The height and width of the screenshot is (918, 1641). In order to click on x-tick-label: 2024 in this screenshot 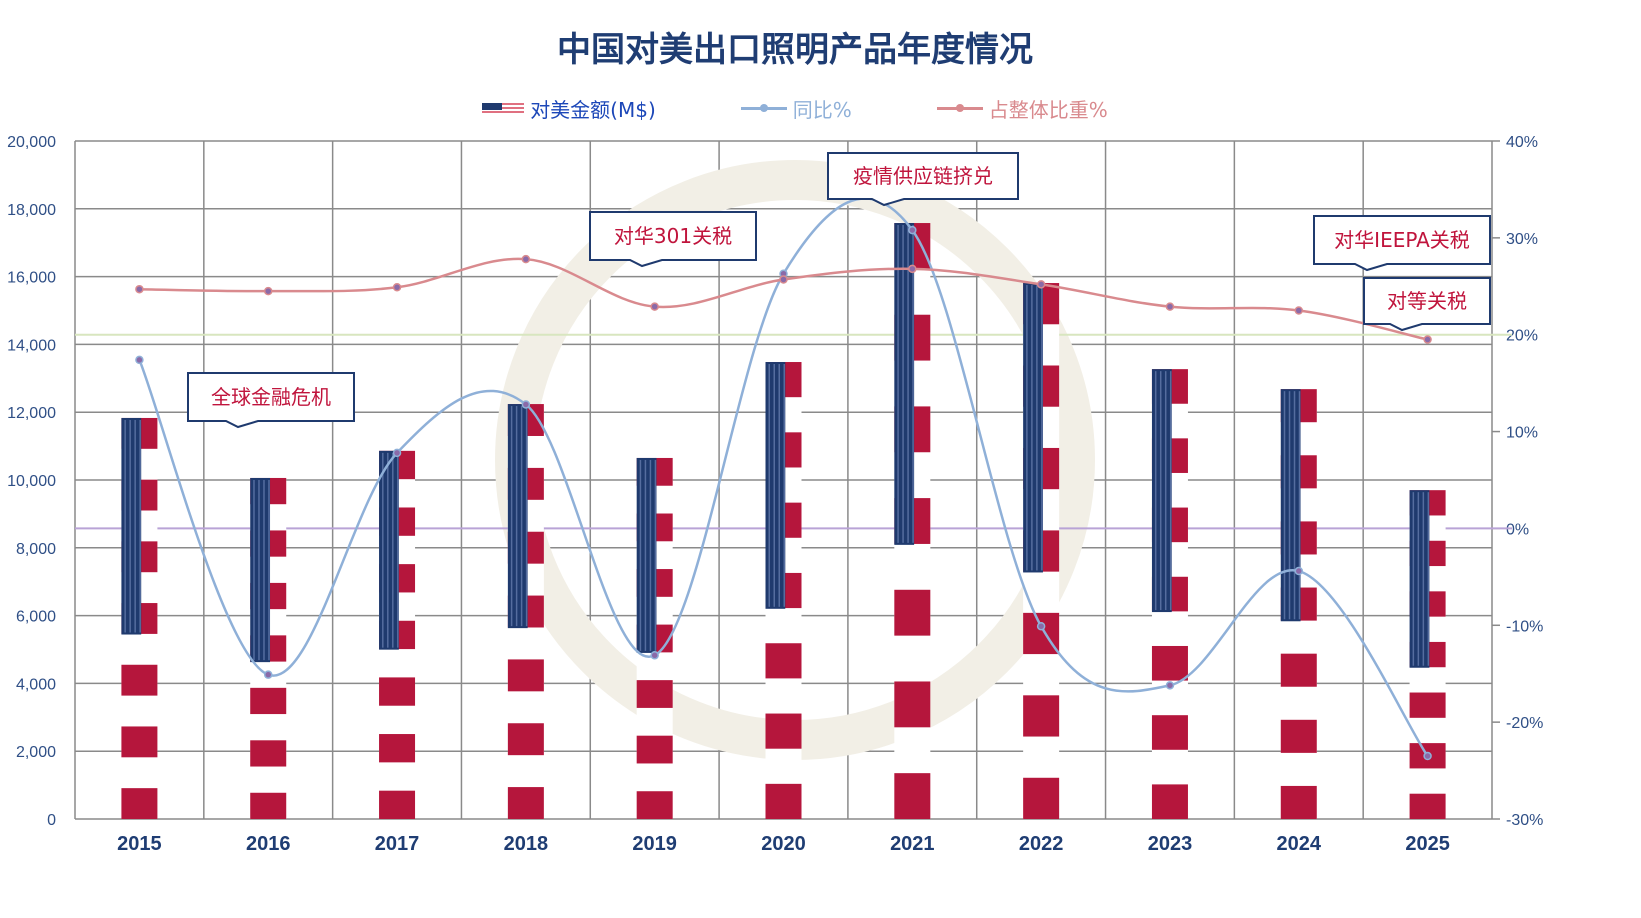, I will do `click(1299, 844)`.